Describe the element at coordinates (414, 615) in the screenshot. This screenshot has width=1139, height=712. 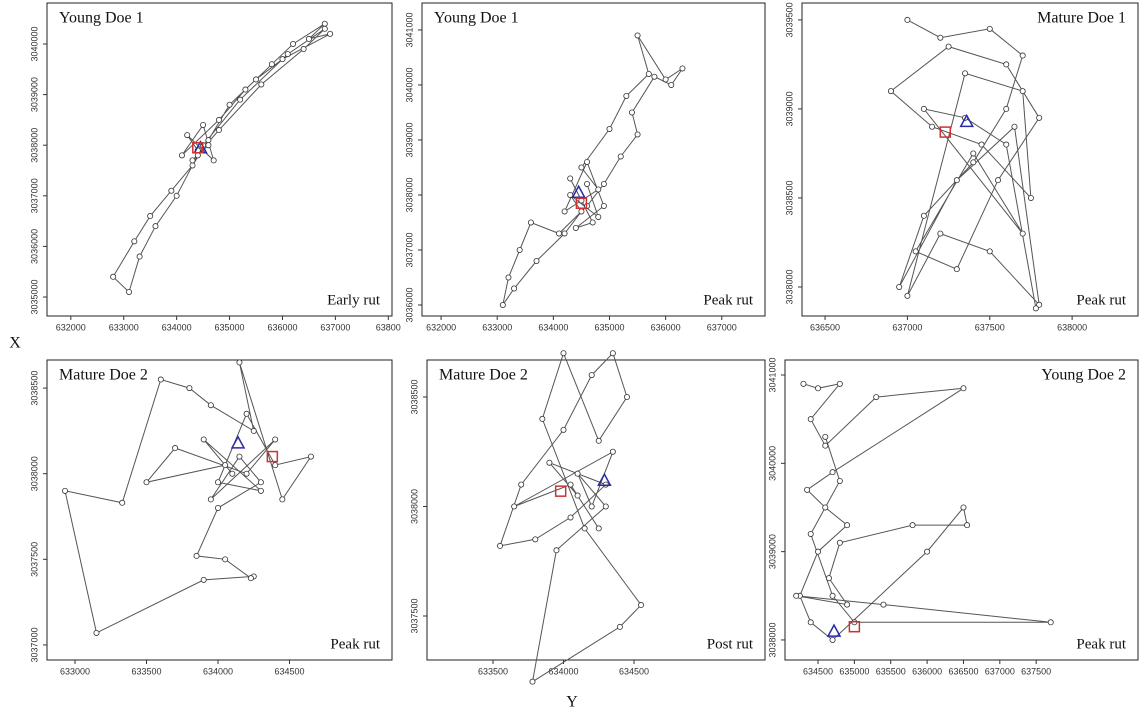
I see `y-tick-label: 3037500` at that location.